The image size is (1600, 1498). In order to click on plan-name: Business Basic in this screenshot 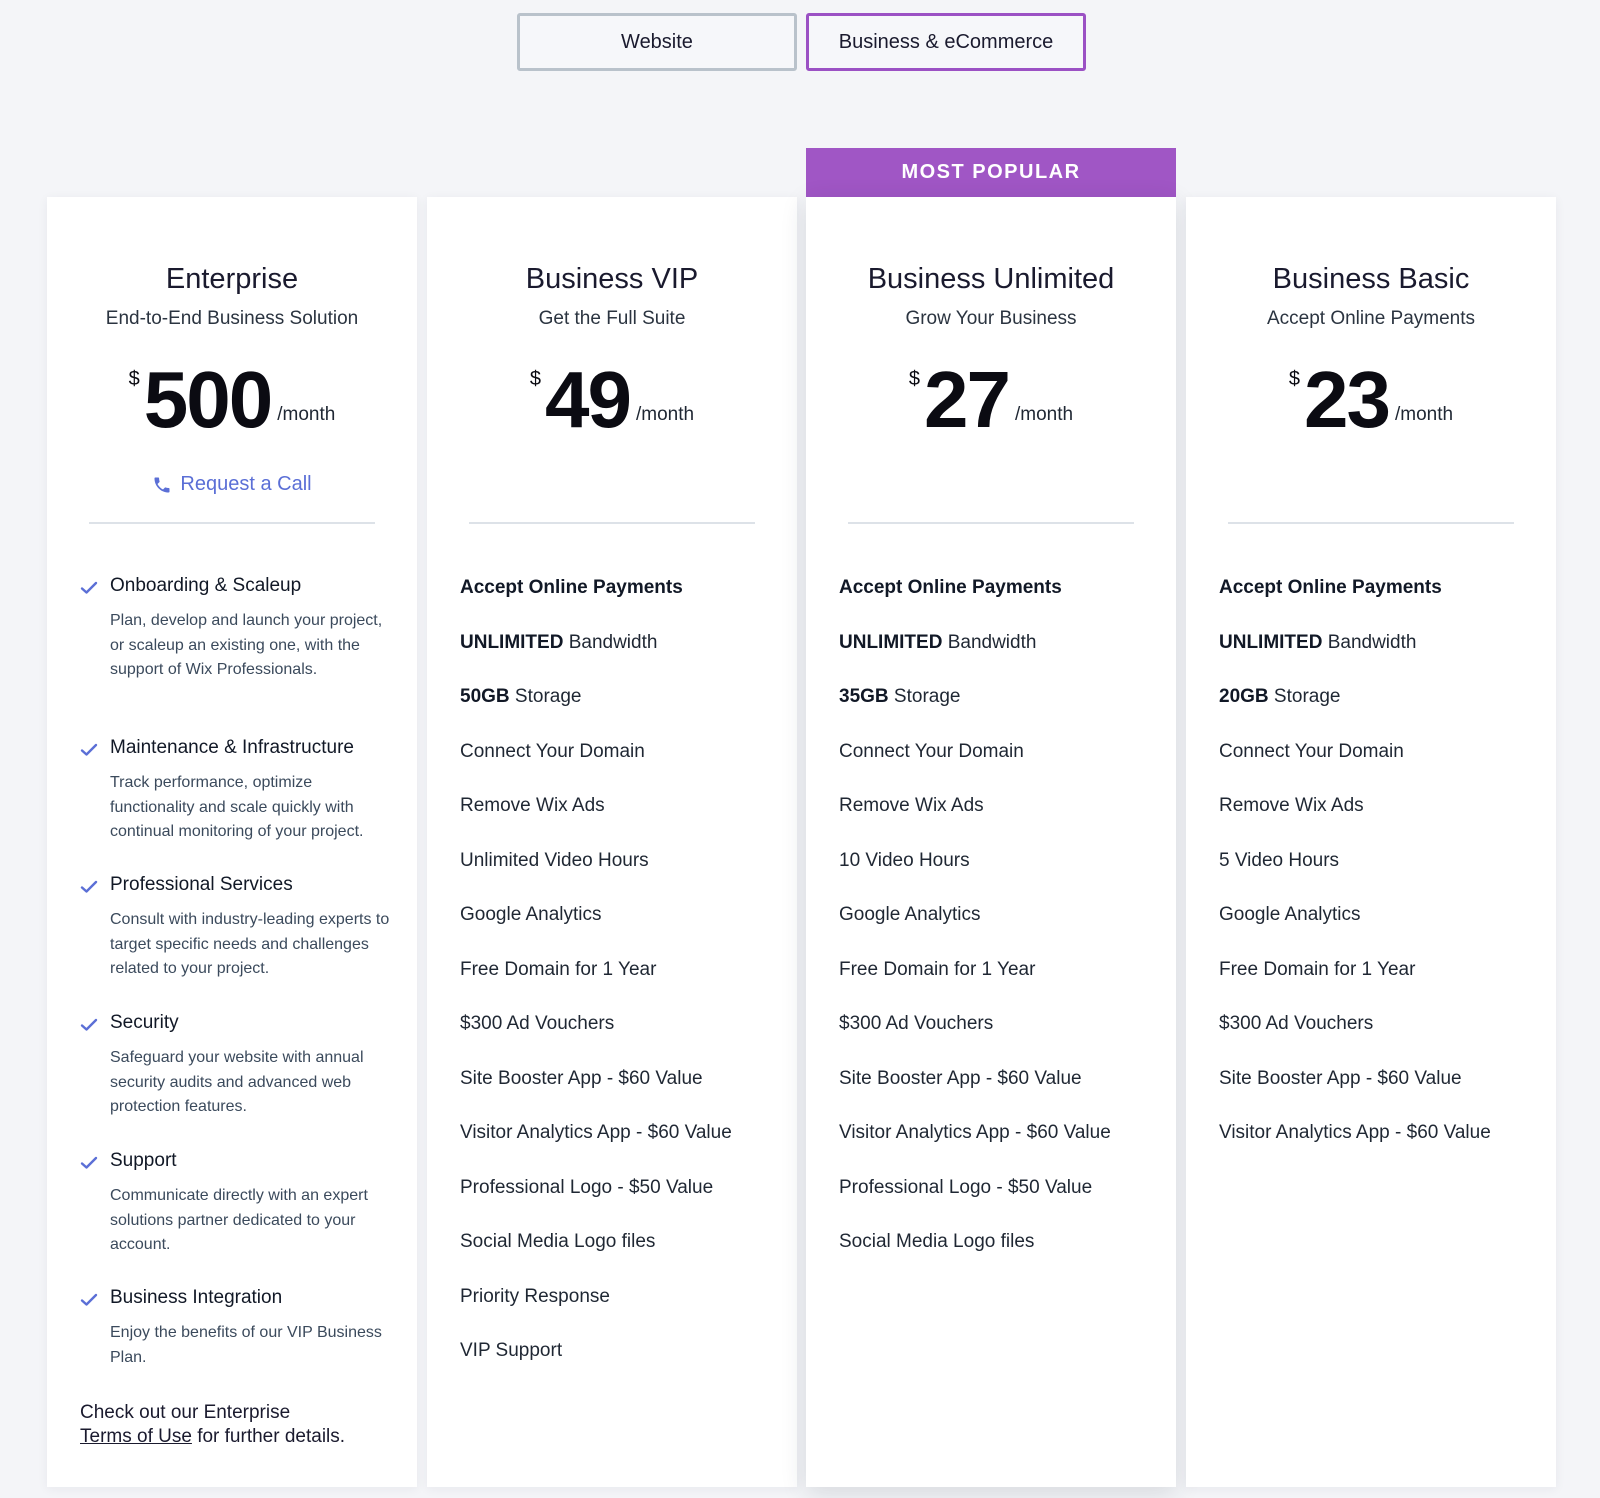, I will do `click(1371, 279)`.